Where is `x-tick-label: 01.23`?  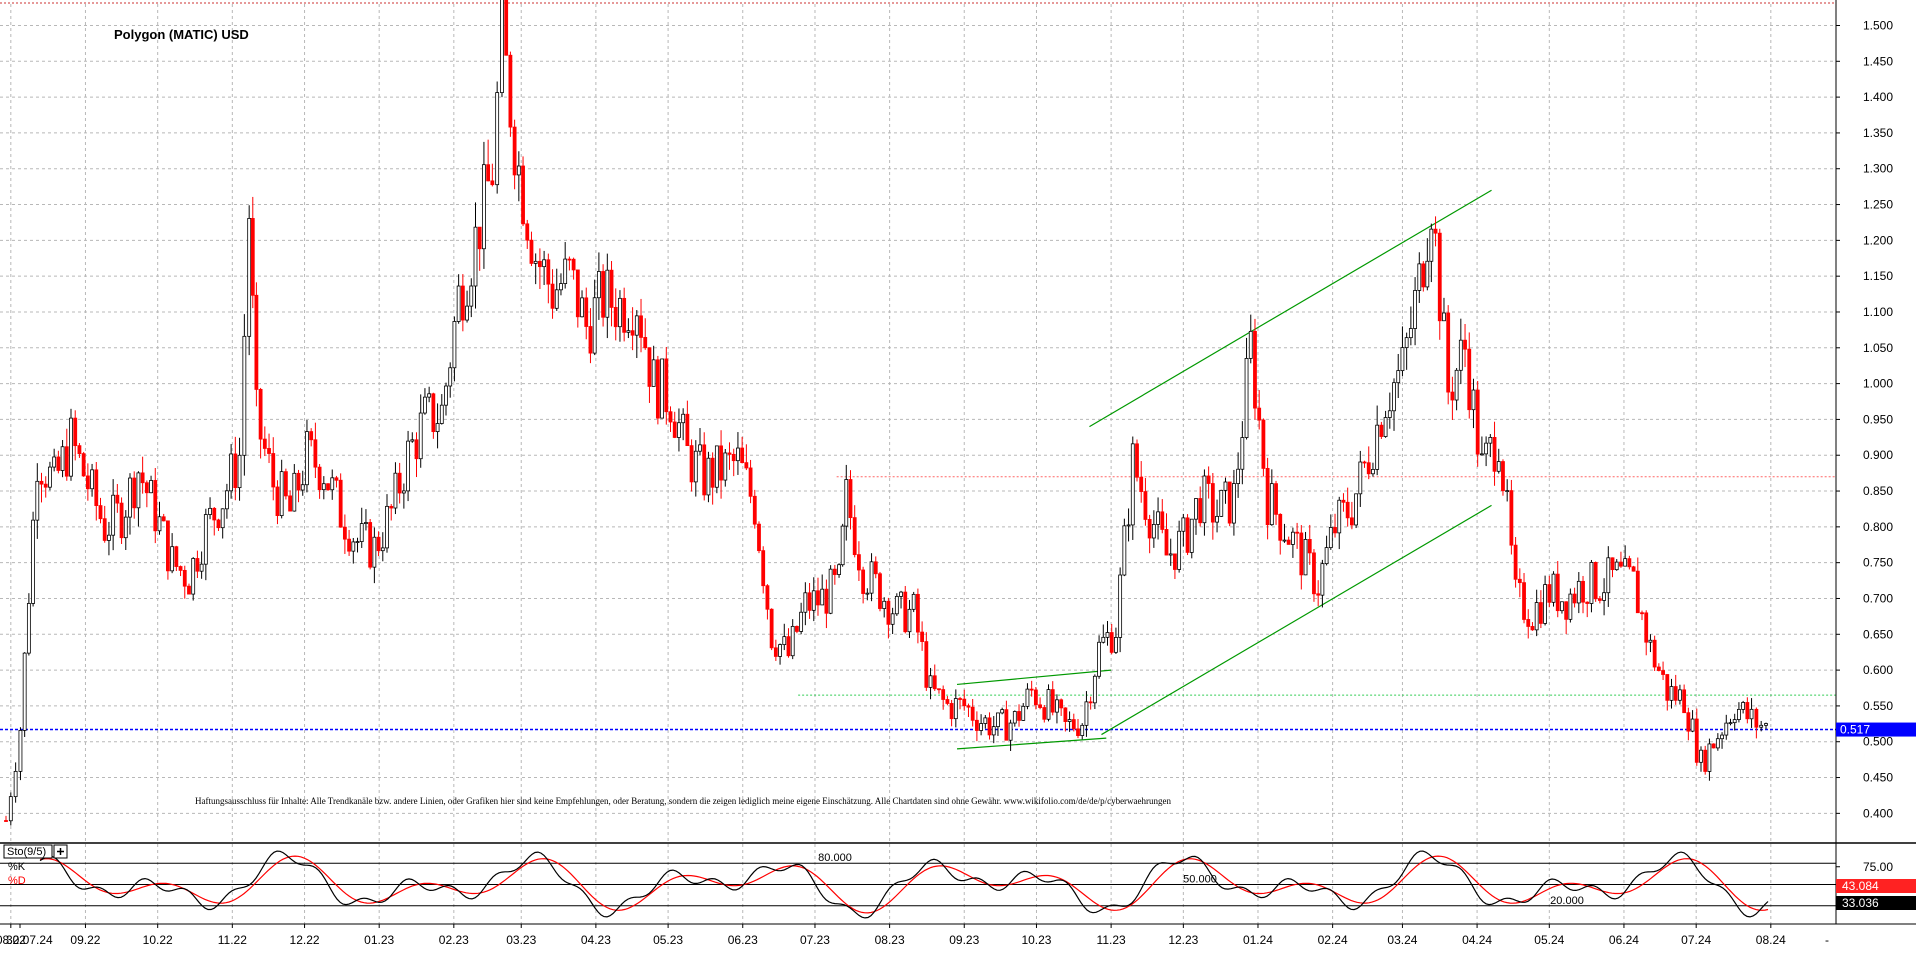 x-tick-label: 01.23 is located at coordinates (379, 940).